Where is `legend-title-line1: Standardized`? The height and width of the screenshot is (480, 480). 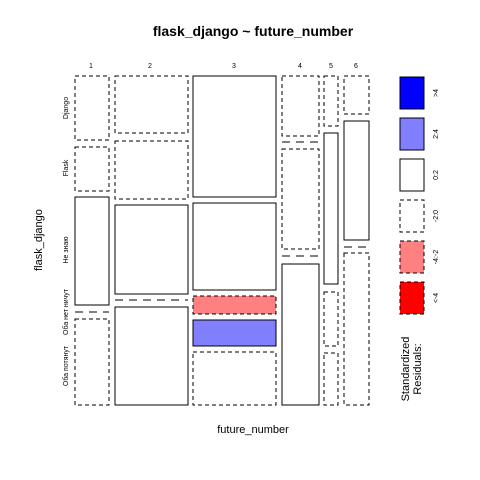 legend-title-line1: Standardized is located at coordinates (406, 369).